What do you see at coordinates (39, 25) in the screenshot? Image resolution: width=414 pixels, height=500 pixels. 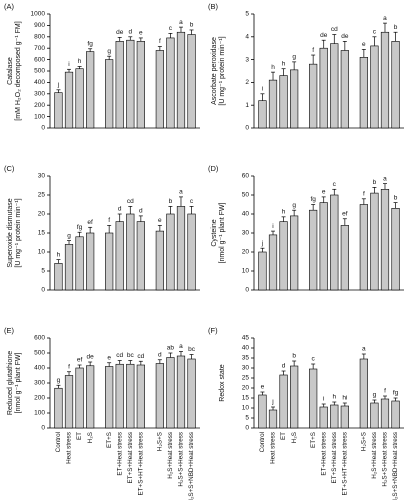 I see `y-tick-label: 900` at bounding box center [39, 25].